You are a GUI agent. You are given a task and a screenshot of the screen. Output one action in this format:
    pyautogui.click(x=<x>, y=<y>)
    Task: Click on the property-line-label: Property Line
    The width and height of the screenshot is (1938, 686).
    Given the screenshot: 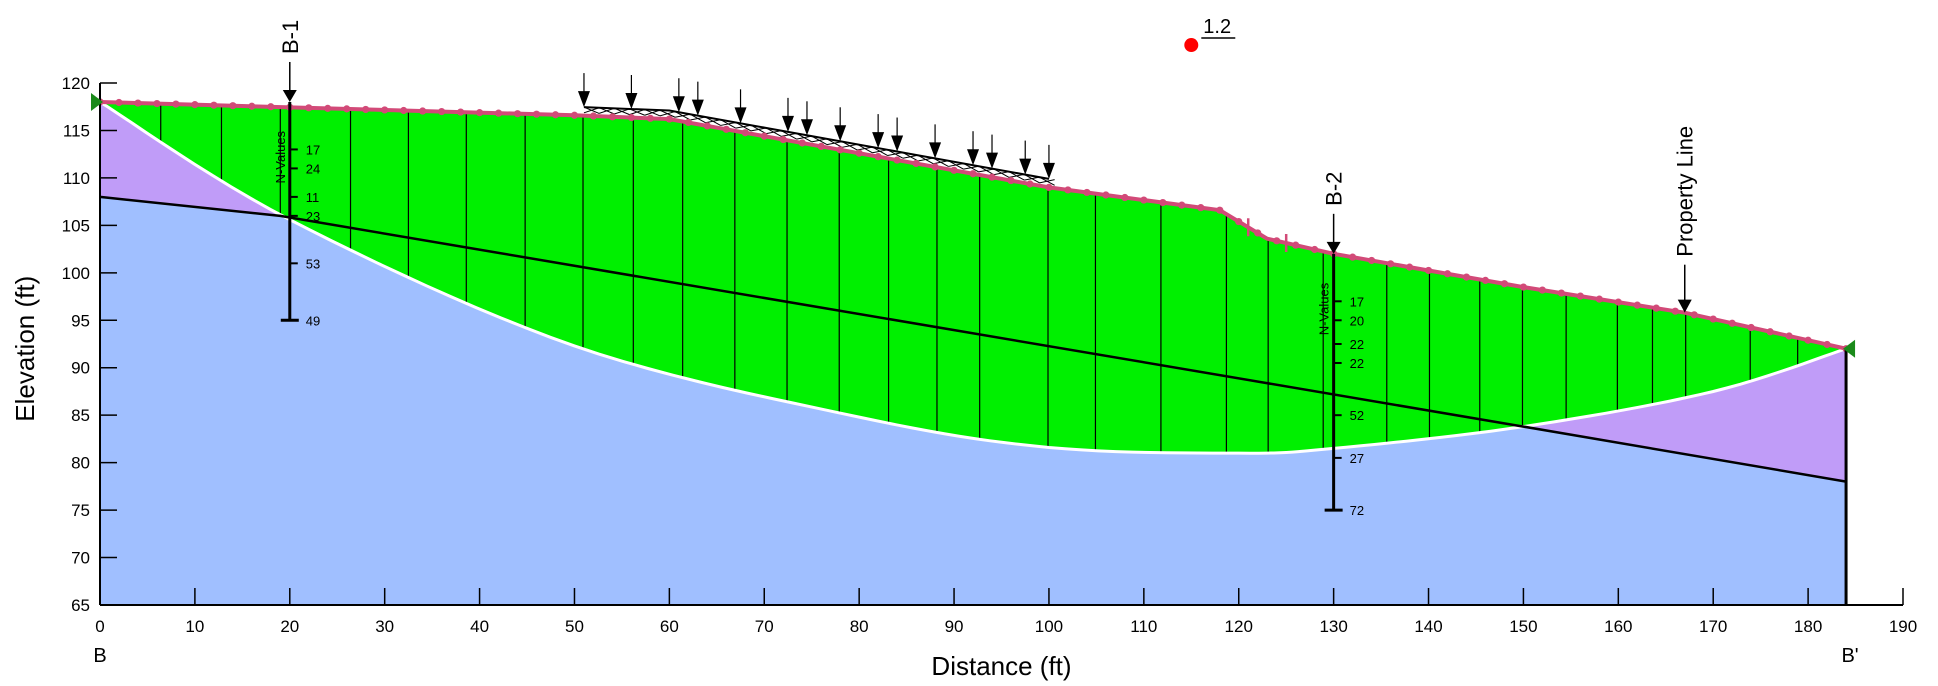 What is the action you would take?
    pyautogui.click(x=1685, y=191)
    